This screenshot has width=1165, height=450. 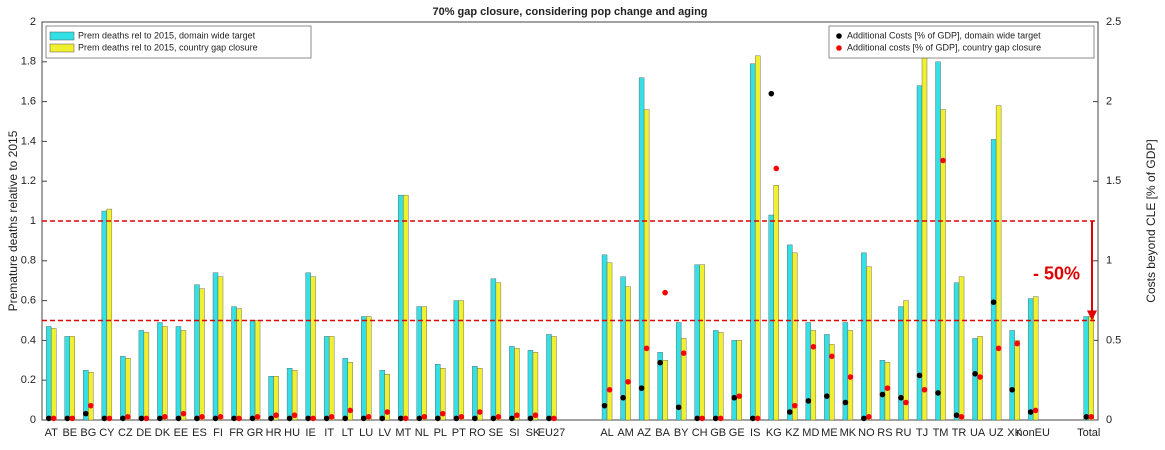 What do you see at coordinates (218, 433) in the screenshot?
I see `x-tick-label: FI` at bounding box center [218, 433].